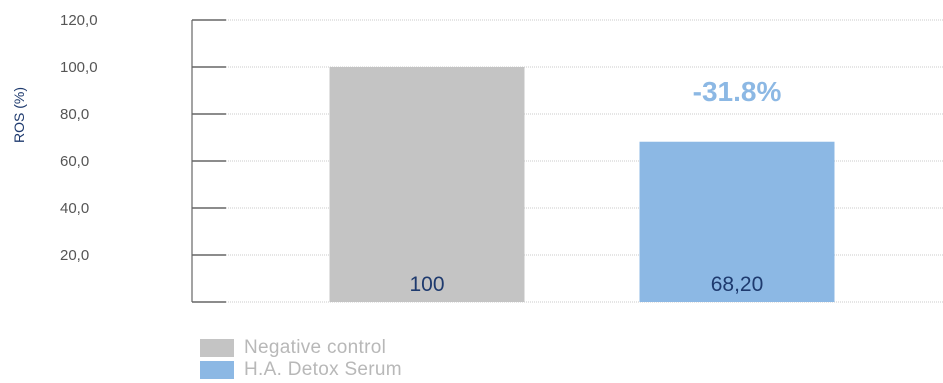 This screenshot has height=383, width=943. Describe the element at coordinates (19, 115) in the screenshot. I see `y-axis-label: ROS (%)` at that location.